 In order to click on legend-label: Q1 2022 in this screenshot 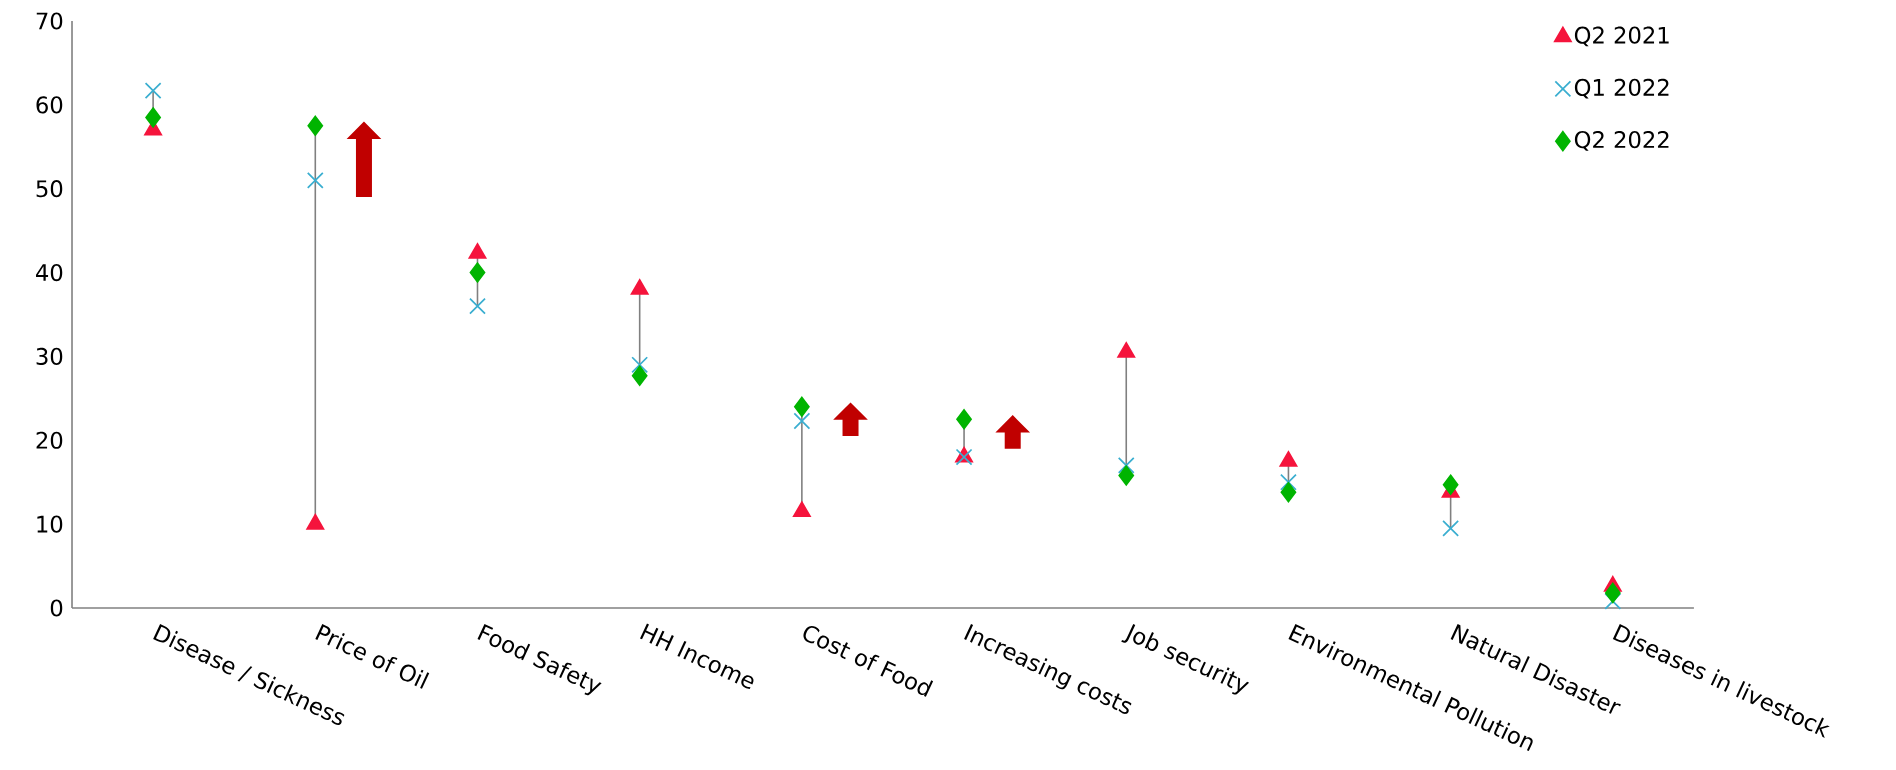, I will do `click(1621, 88)`.